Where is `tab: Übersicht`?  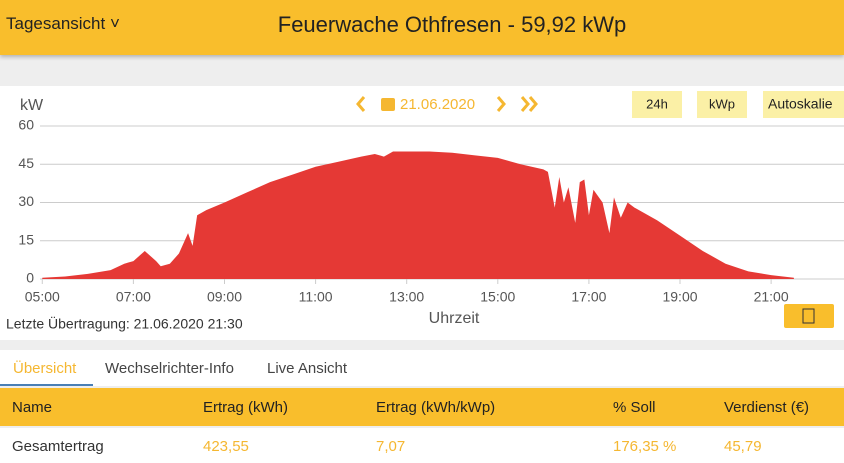 tab: Übersicht is located at coordinates (45, 368).